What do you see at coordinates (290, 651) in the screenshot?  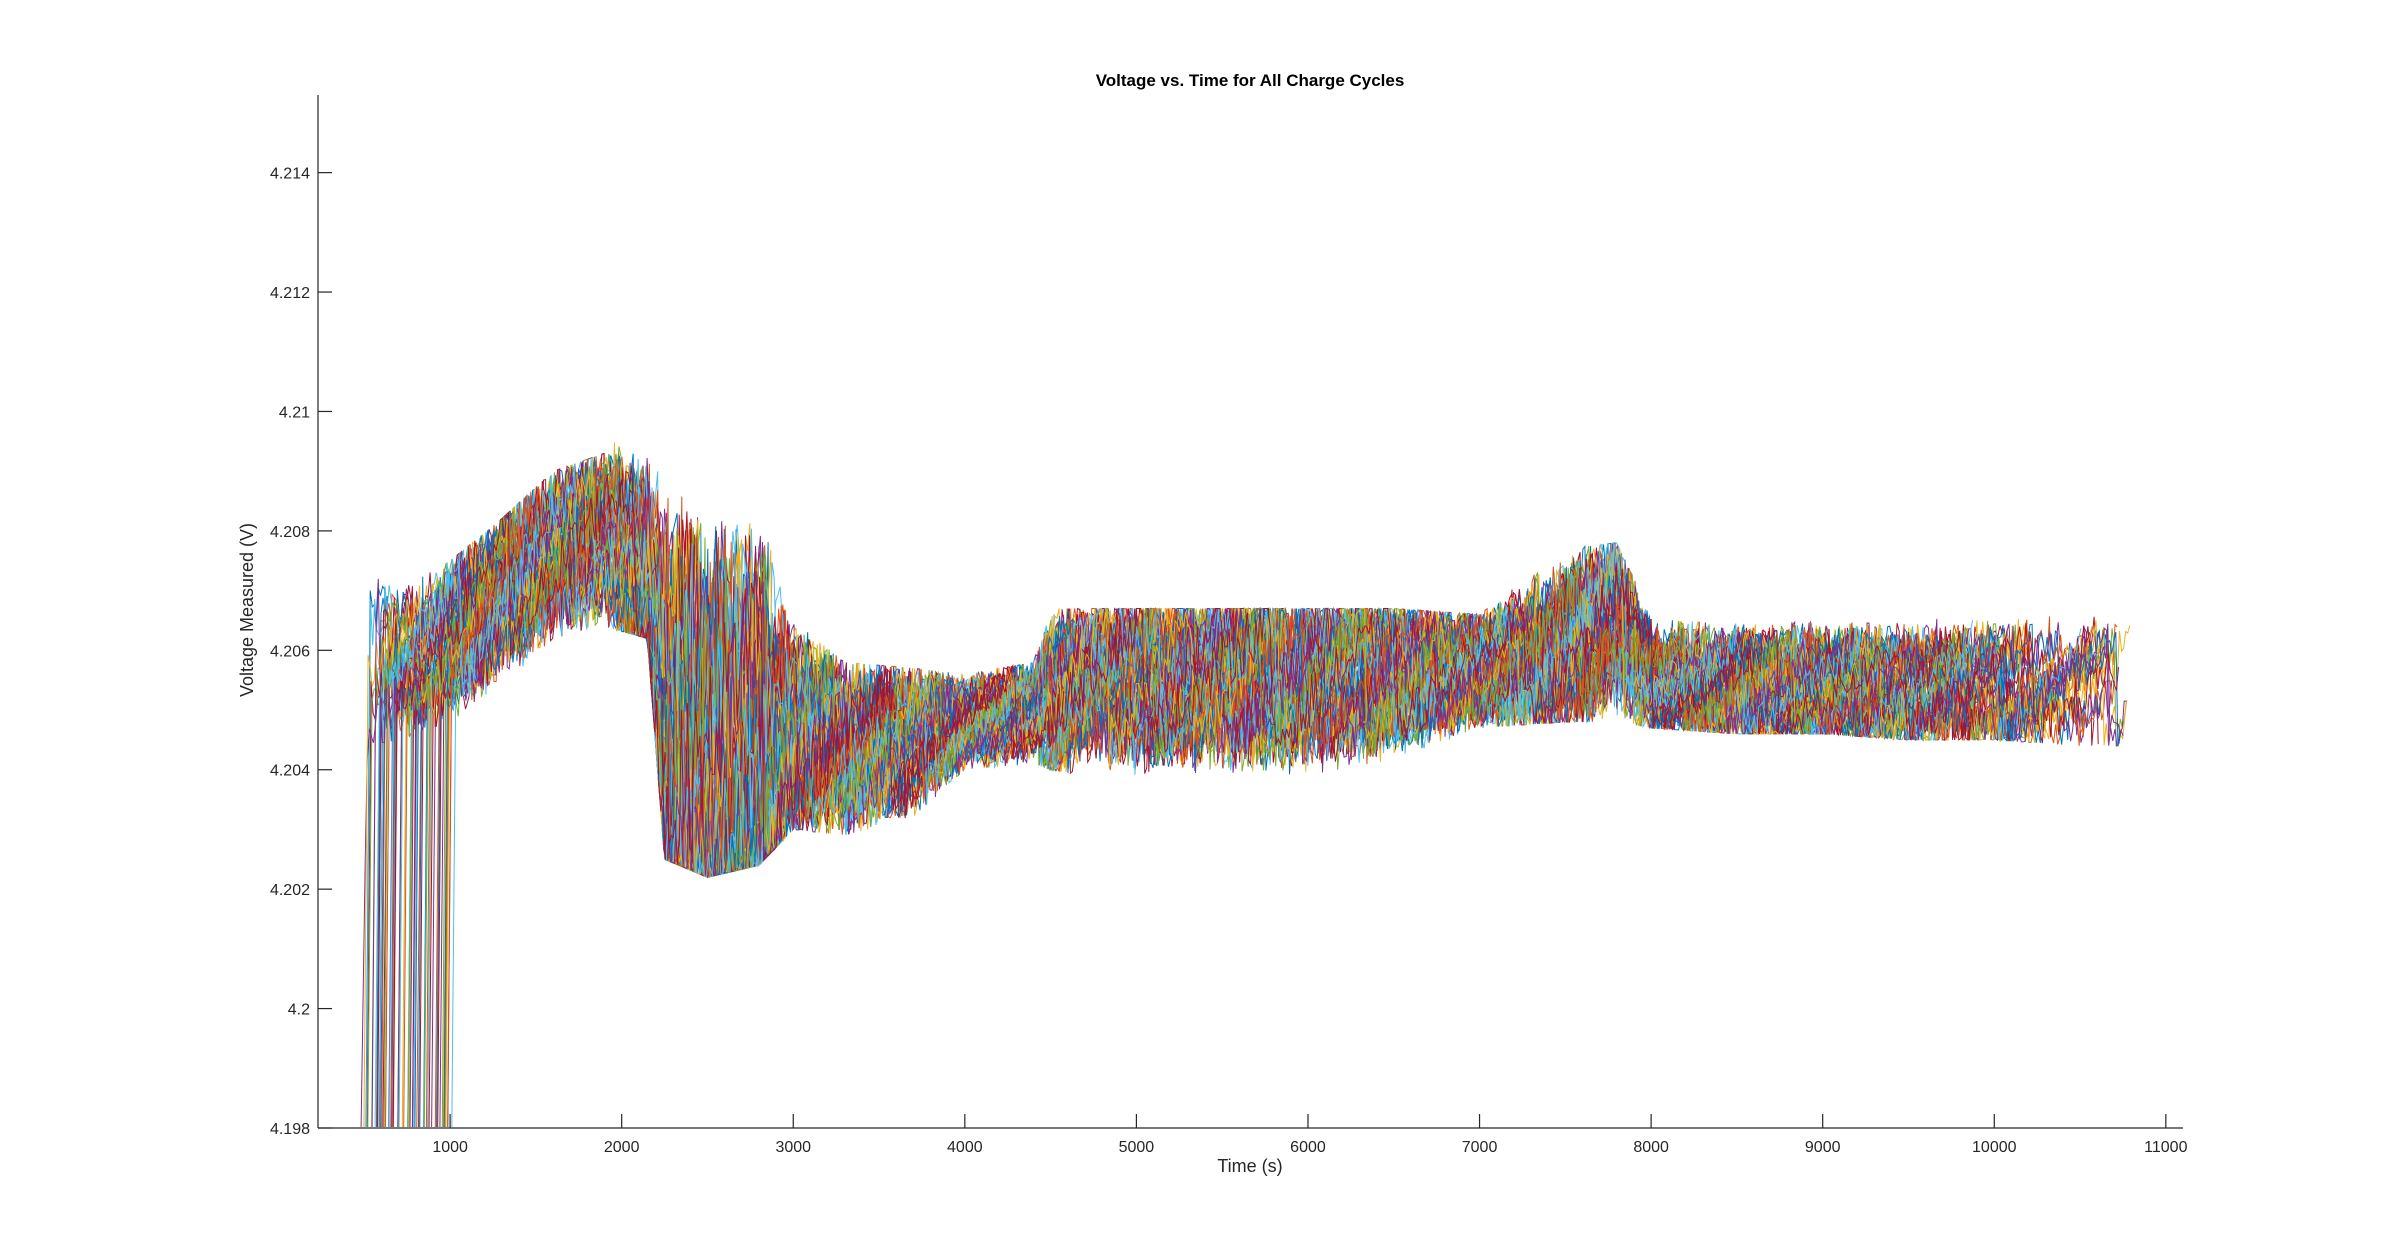 I see `y-tick-label: 4.206` at bounding box center [290, 651].